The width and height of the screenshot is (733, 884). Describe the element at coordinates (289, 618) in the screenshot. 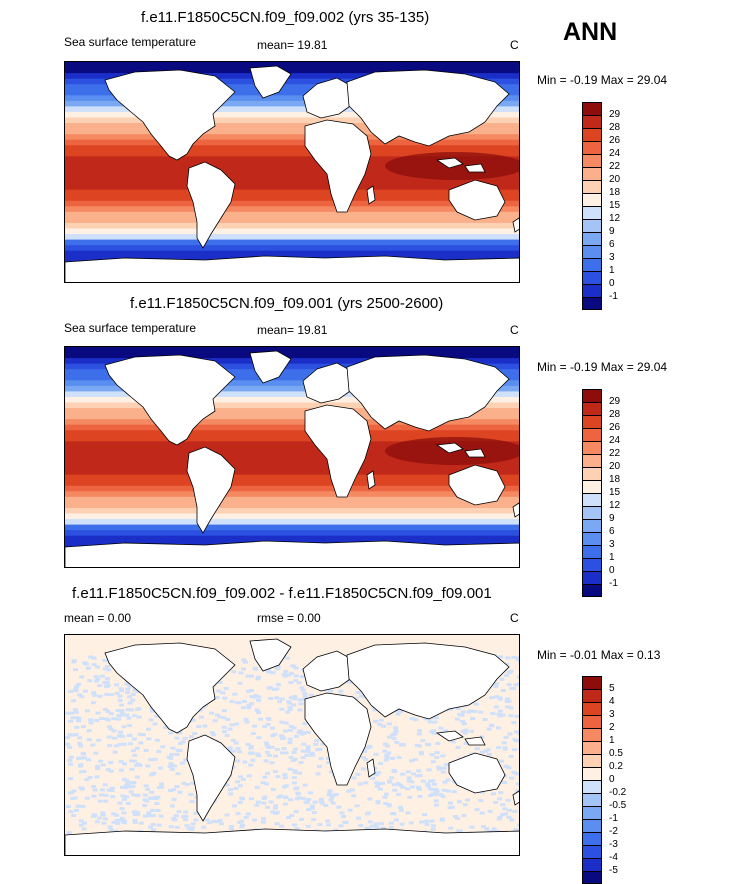

I see `panel3-rmse-label: rmse = 0.00` at that location.